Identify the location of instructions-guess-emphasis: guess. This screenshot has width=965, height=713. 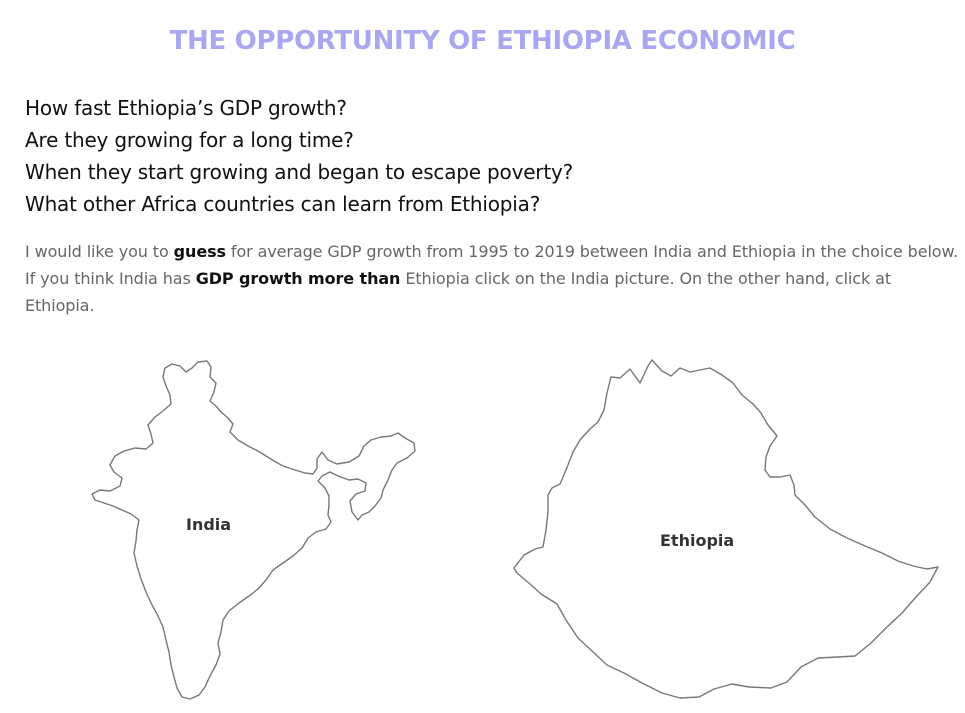
(199, 251).